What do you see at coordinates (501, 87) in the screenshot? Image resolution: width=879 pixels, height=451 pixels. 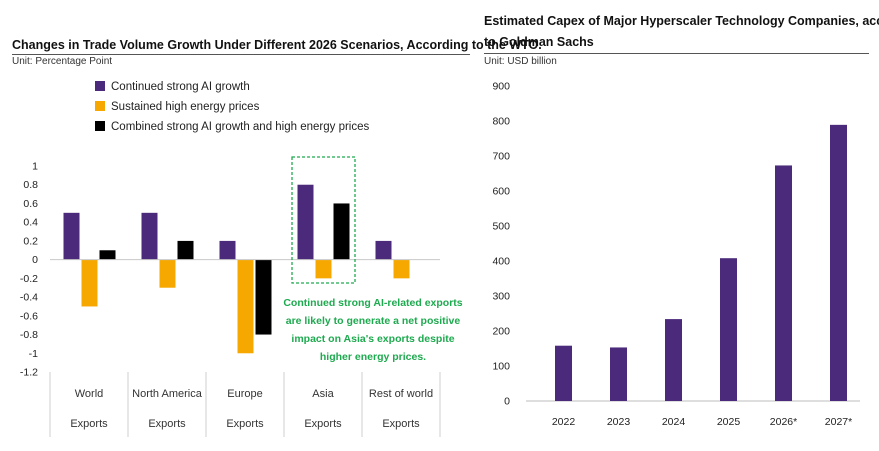 I see `y-tick-label: 900` at bounding box center [501, 87].